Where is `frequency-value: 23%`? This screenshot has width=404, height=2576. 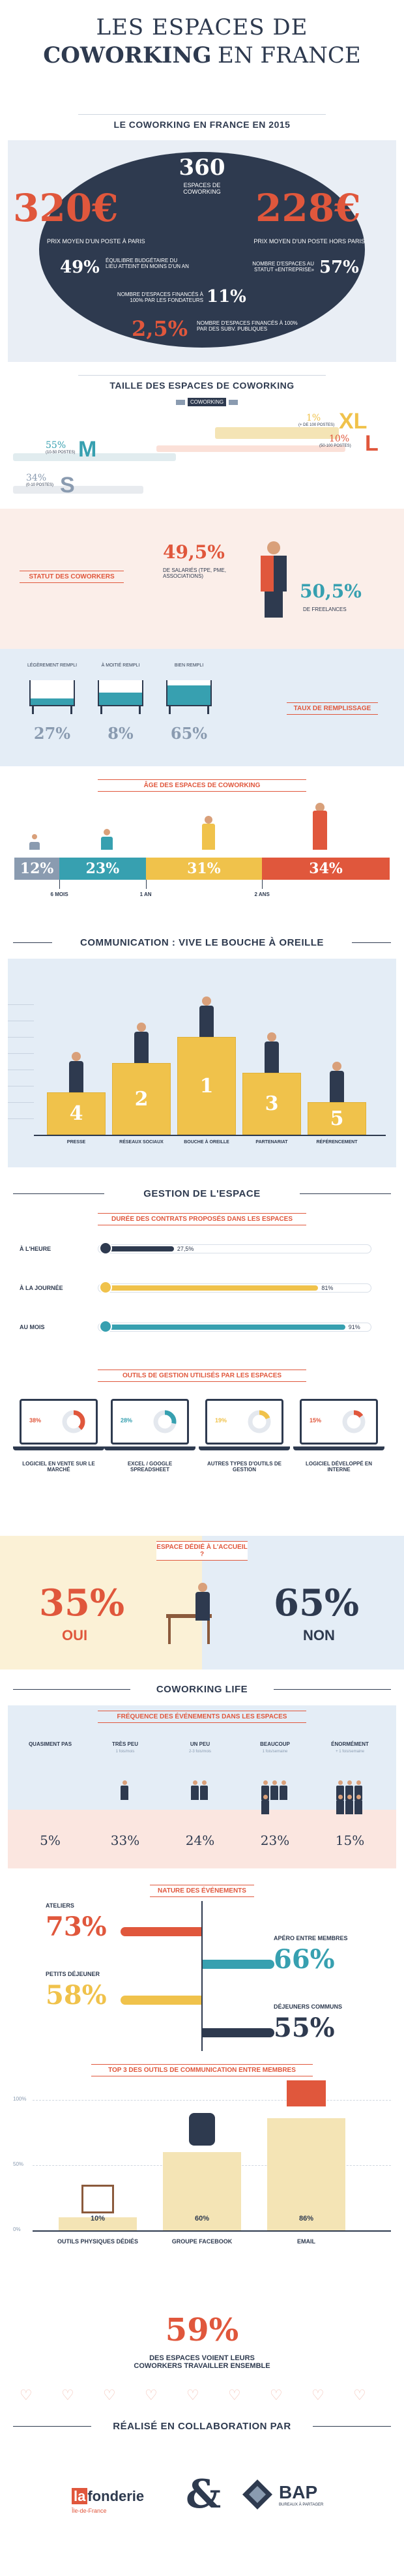 frequency-value: 23% is located at coordinates (275, 1840).